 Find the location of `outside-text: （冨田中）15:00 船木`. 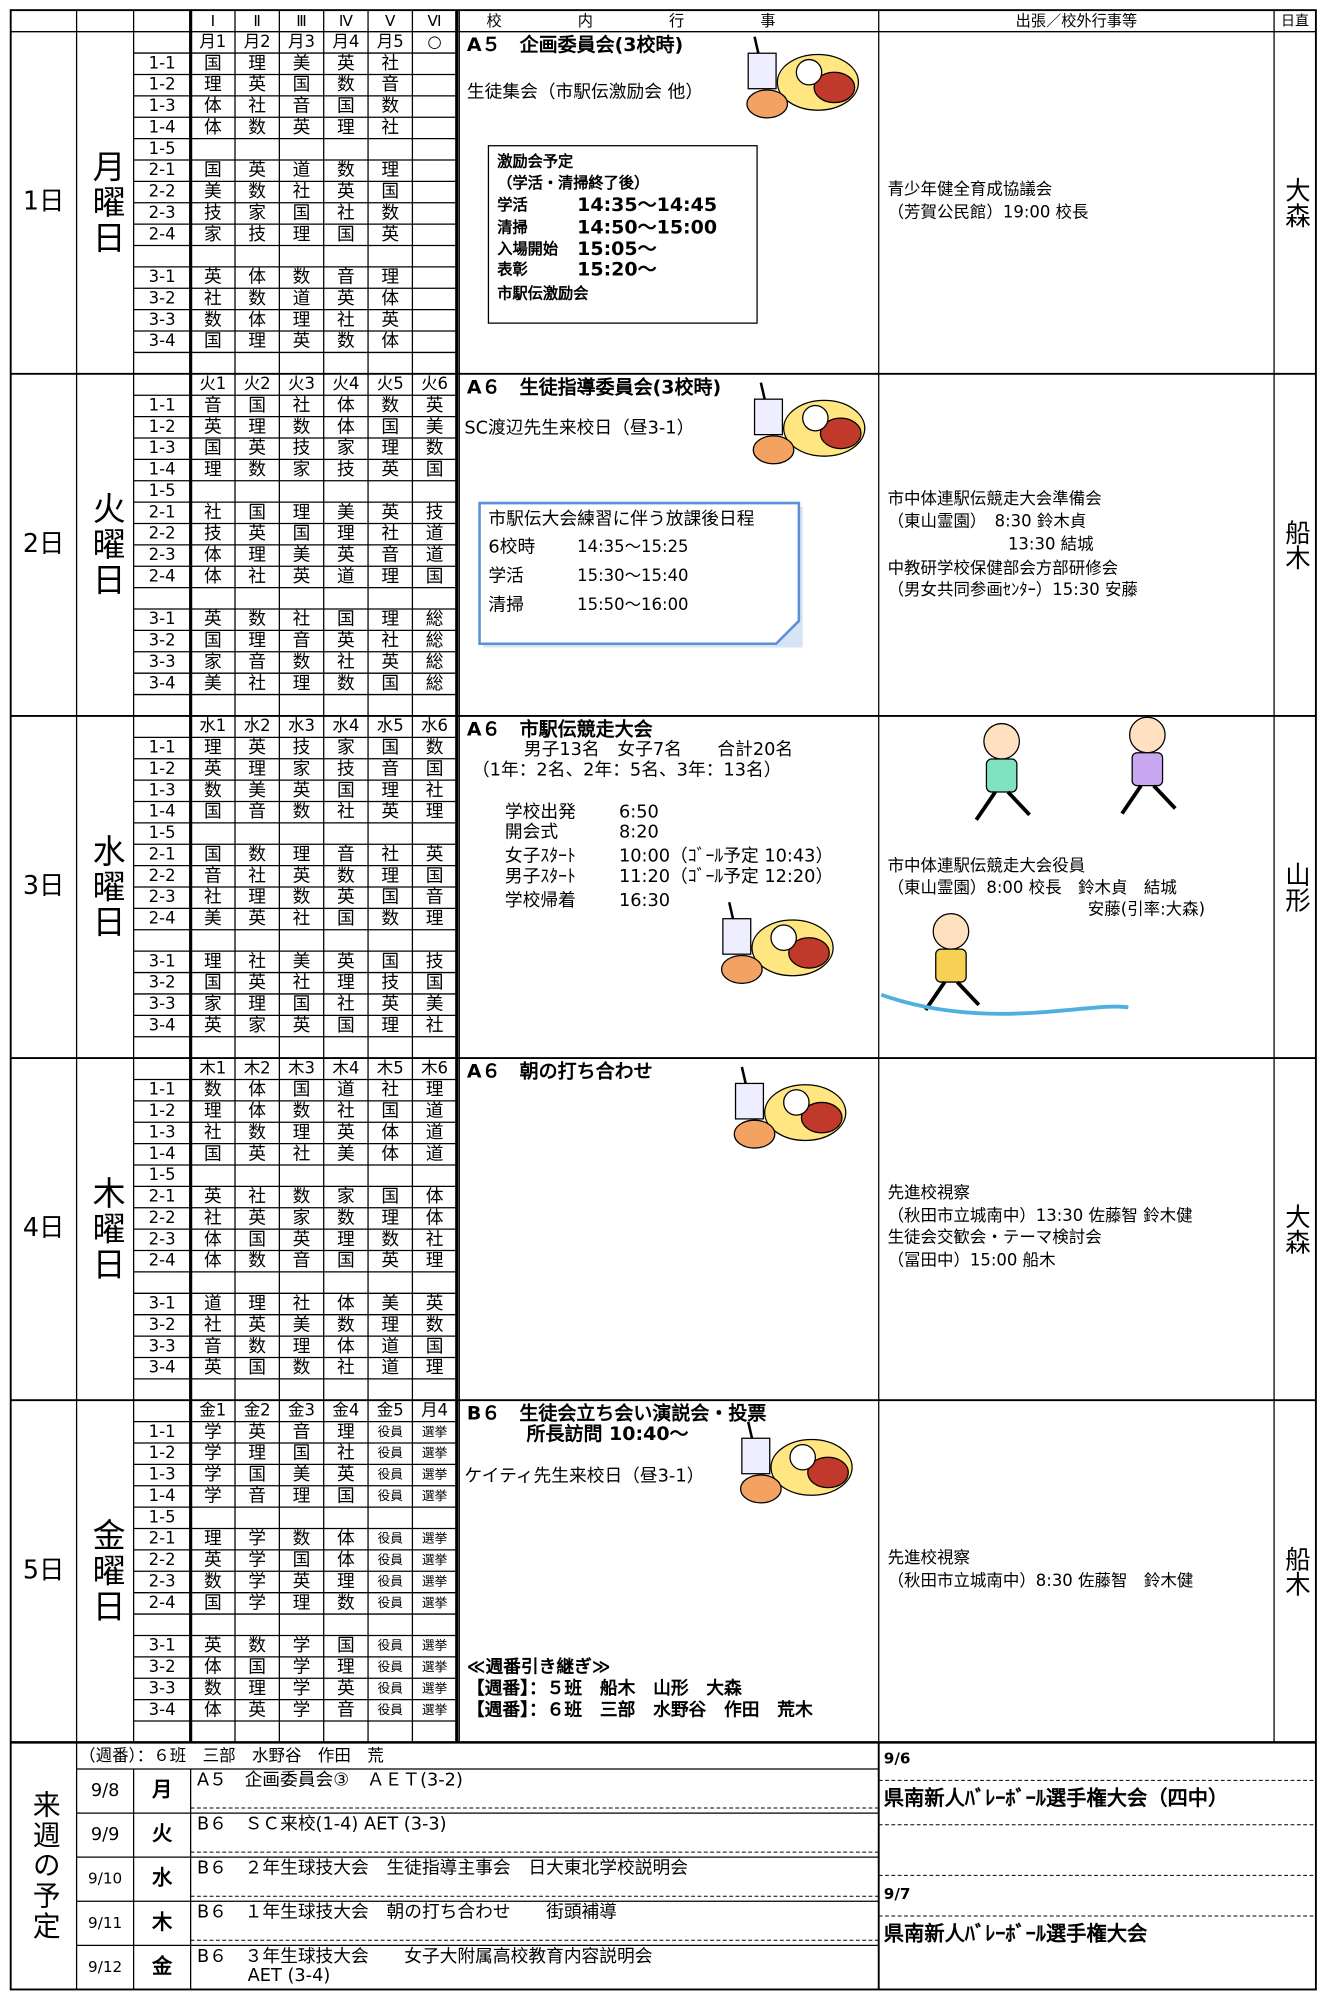

outside-text: （冨田中）15:00 船木 is located at coordinates (972, 1259).